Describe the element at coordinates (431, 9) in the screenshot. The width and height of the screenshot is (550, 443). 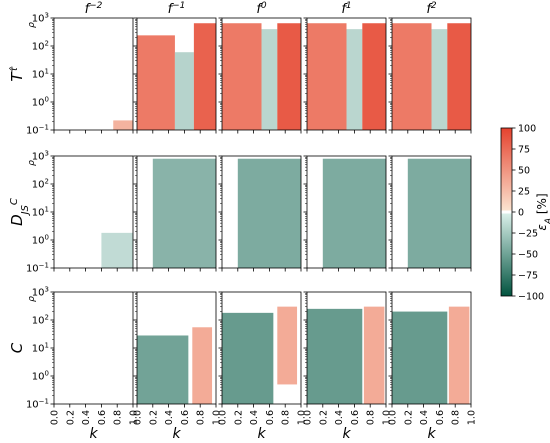
I see `column-title: f2` at that location.